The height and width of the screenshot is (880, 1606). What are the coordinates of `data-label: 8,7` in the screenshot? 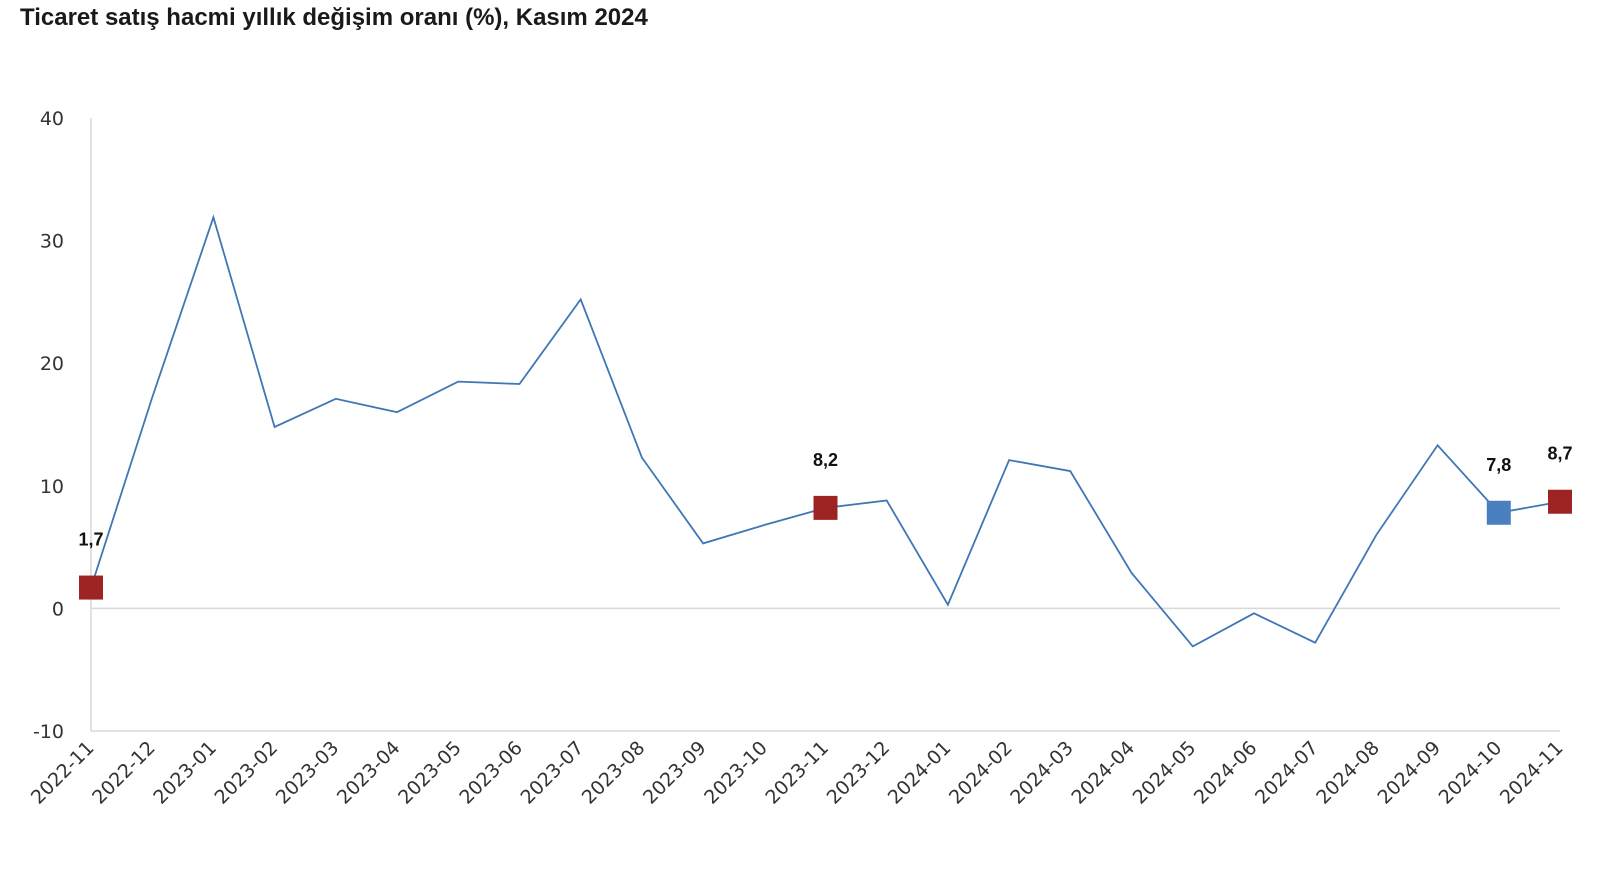 It's located at (1559, 454).